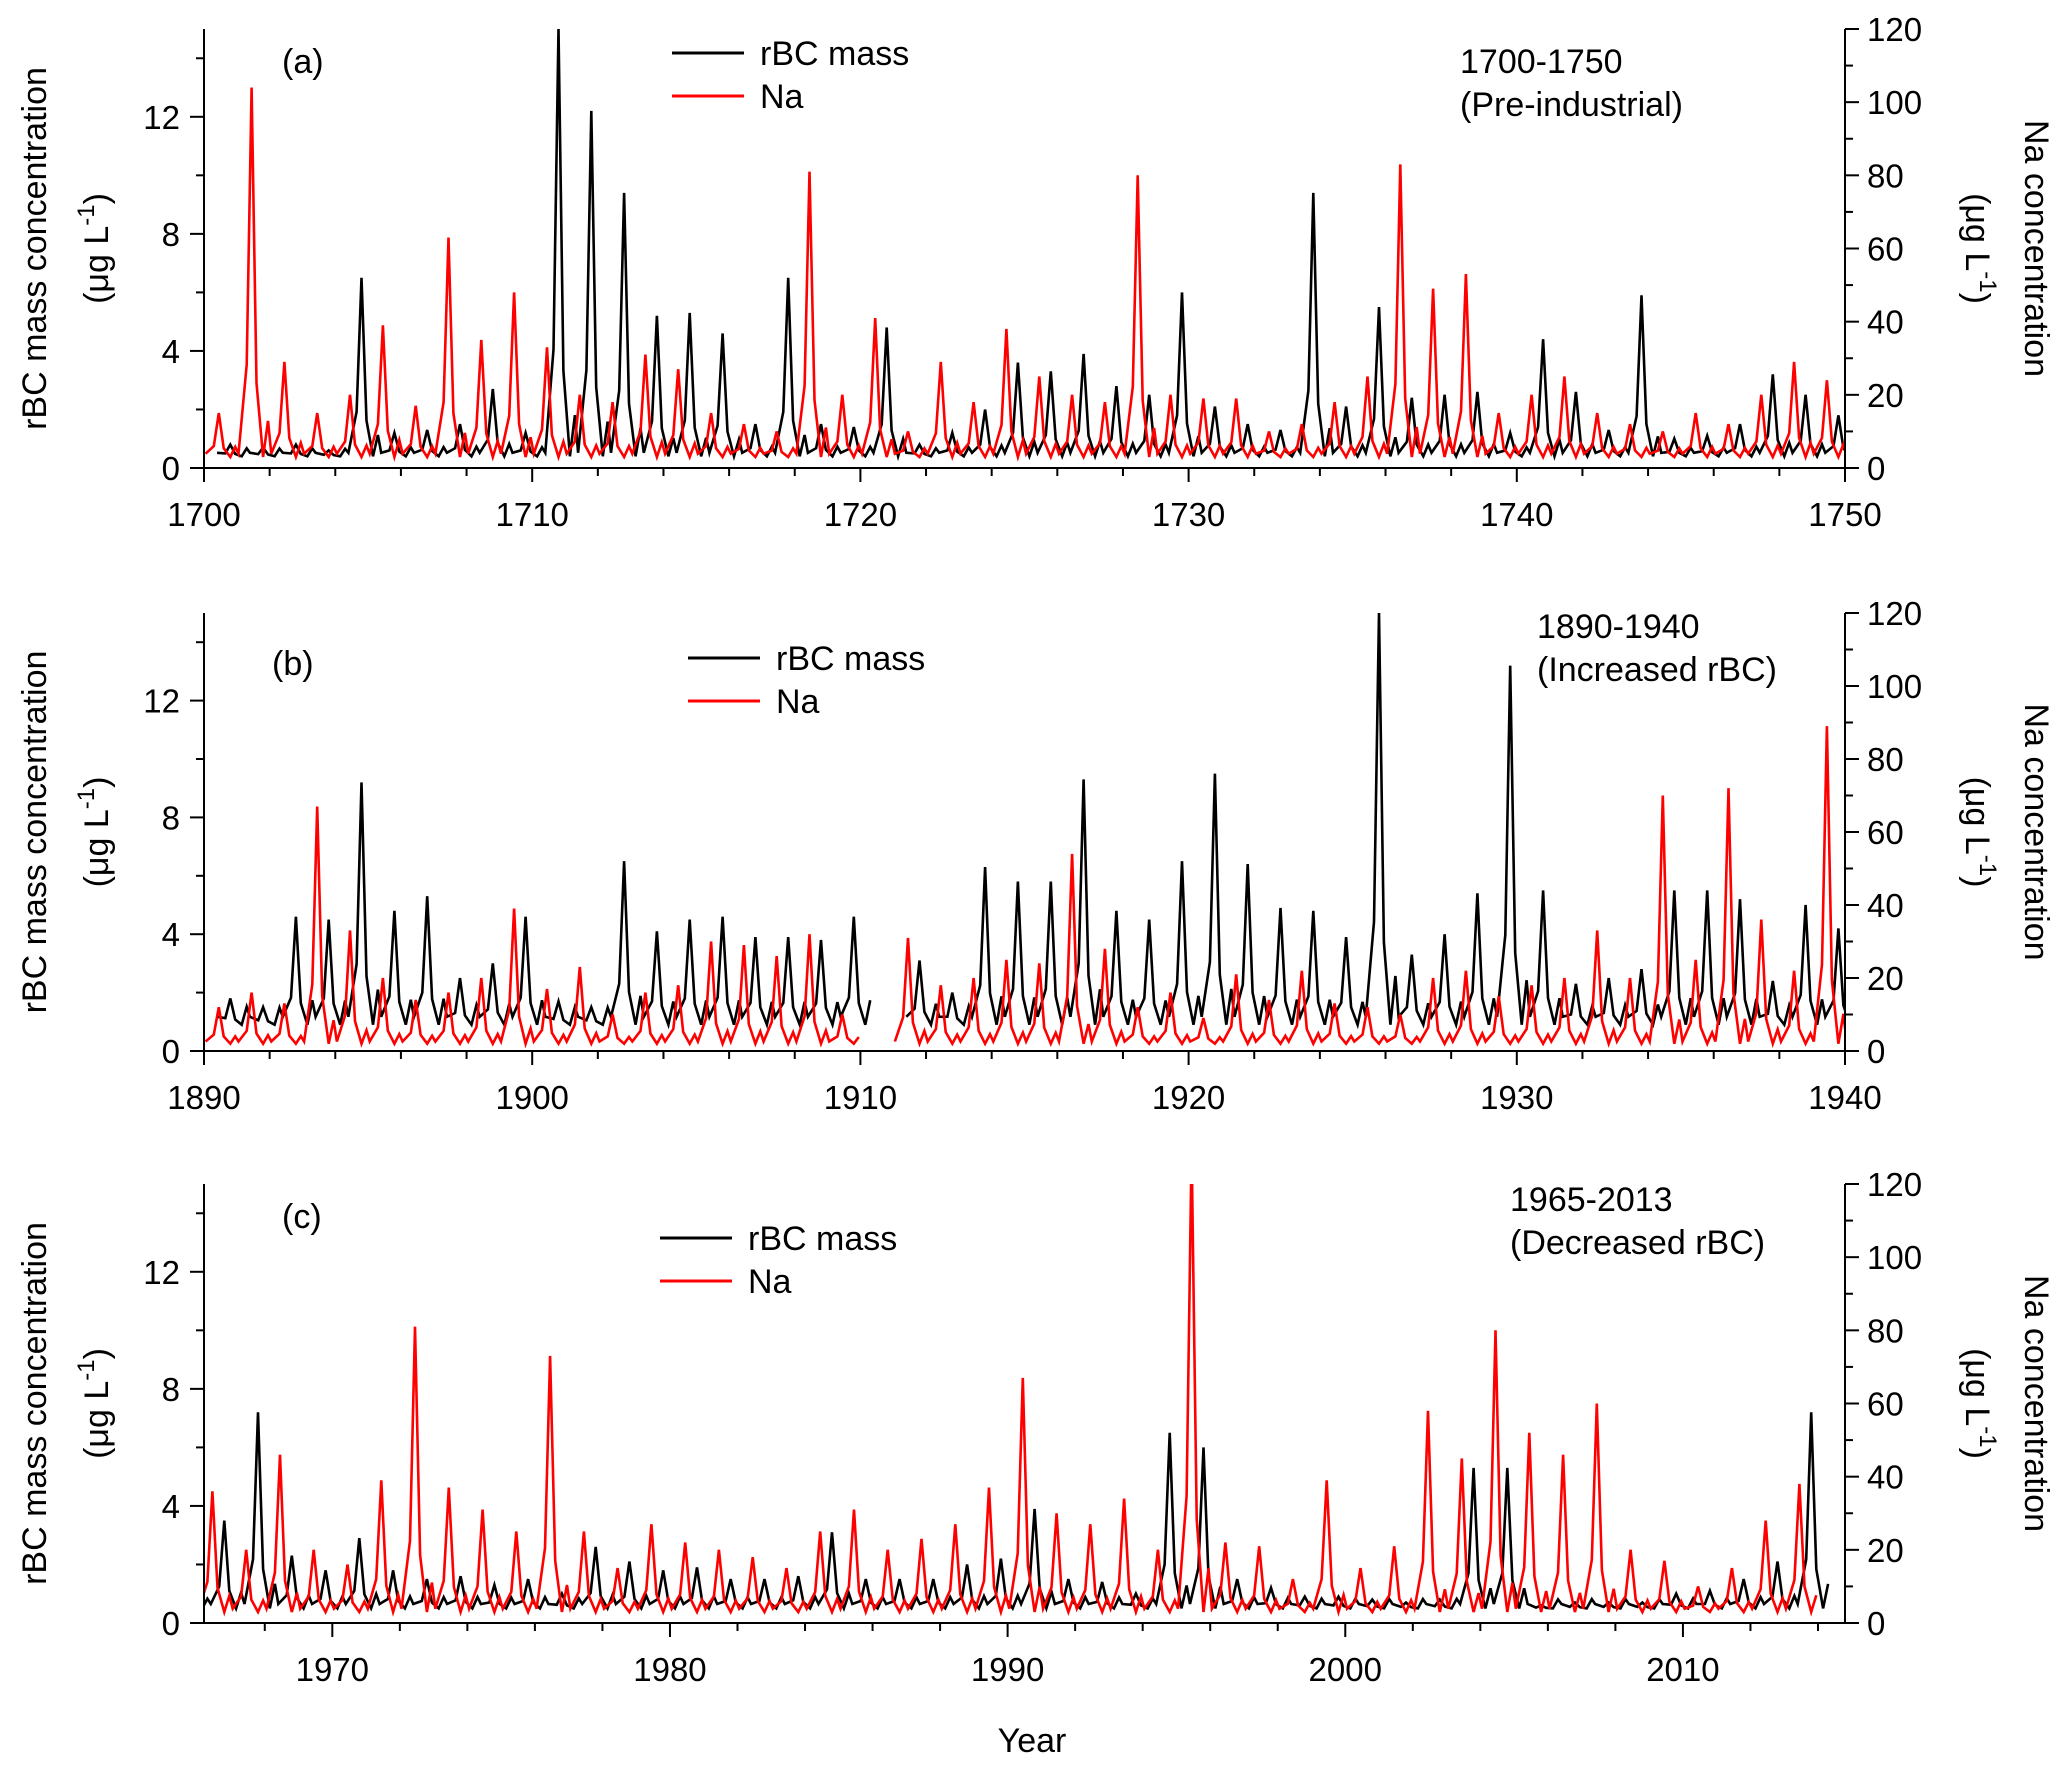 Image resolution: width=2067 pixels, height=1770 pixels. Describe the element at coordinates (303, 62) in the screenshot. I see `panel-label: (a)` at that location.